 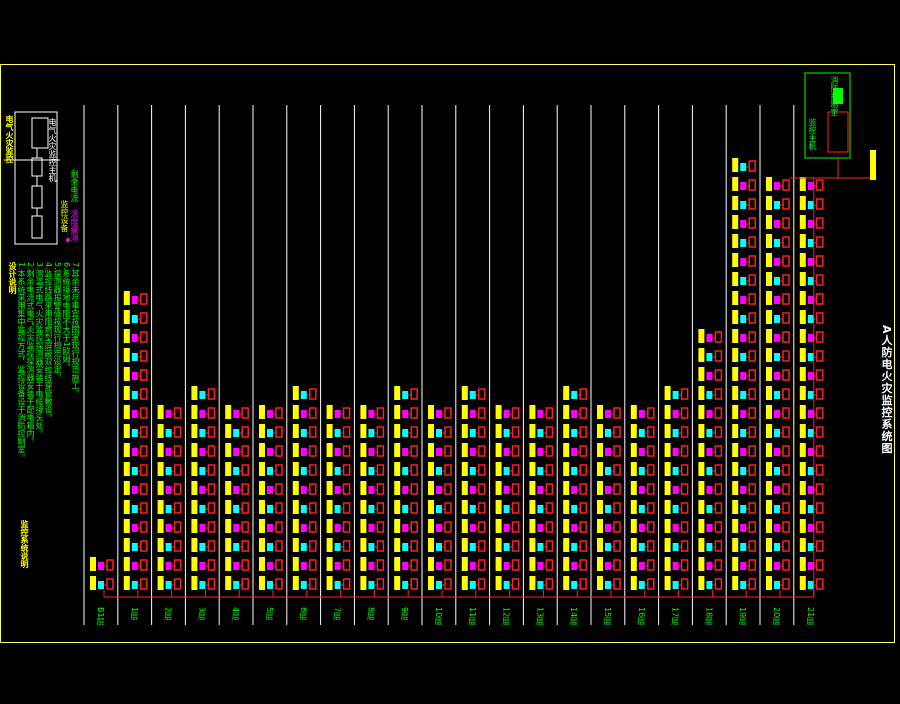 I want to click on riser-floor-label: 5层, so click(x=269, y=614).